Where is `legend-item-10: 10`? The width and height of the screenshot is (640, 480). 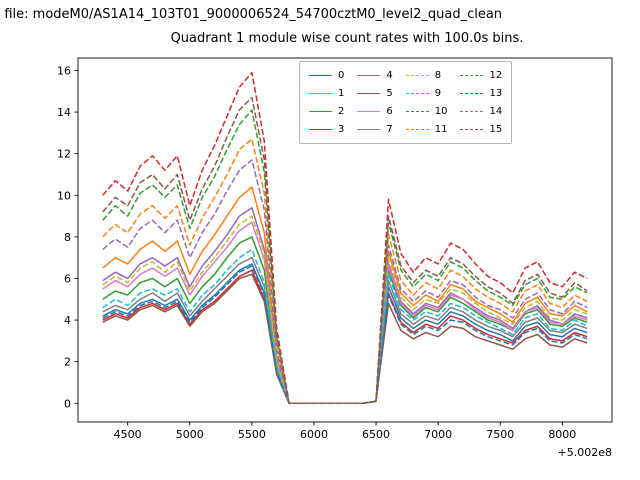 legend-item-10: 10 is located at coordinates (426, 111).